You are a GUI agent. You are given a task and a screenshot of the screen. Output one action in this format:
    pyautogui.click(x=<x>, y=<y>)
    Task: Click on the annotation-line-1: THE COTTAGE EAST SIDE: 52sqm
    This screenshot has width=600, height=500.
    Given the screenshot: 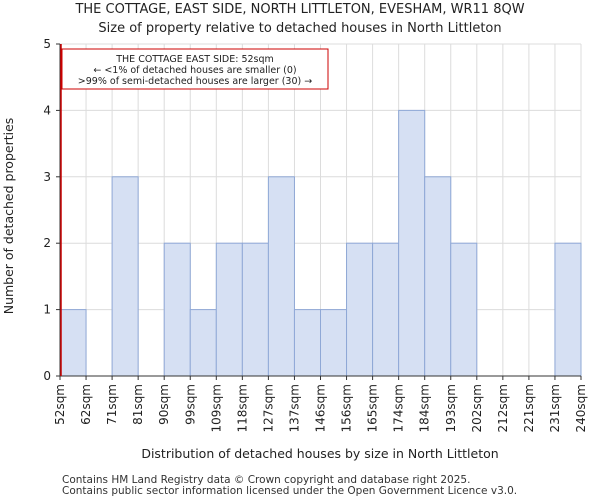 What is the action you would take?
    pyautogui.click(x=194, y=59)
    